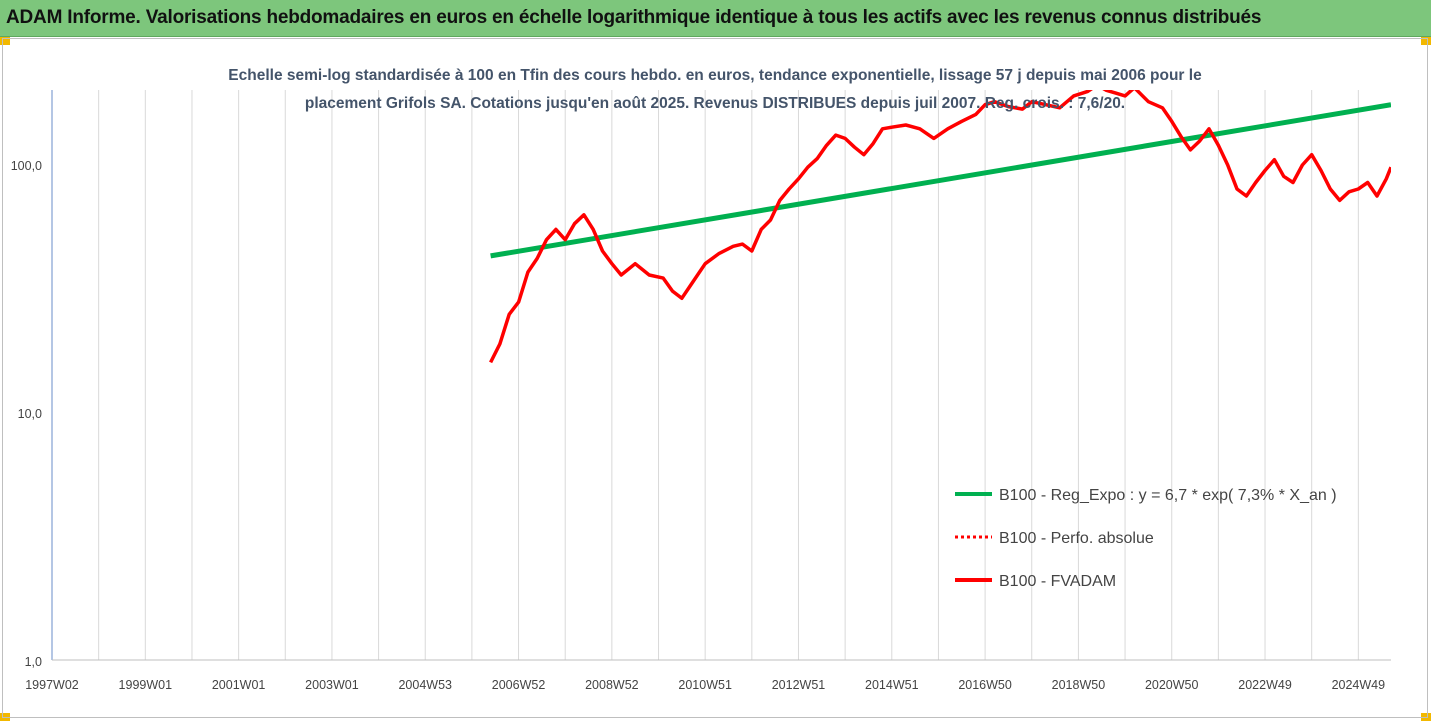  I want to click on corner-marker-top-right, so click(1426, 41).